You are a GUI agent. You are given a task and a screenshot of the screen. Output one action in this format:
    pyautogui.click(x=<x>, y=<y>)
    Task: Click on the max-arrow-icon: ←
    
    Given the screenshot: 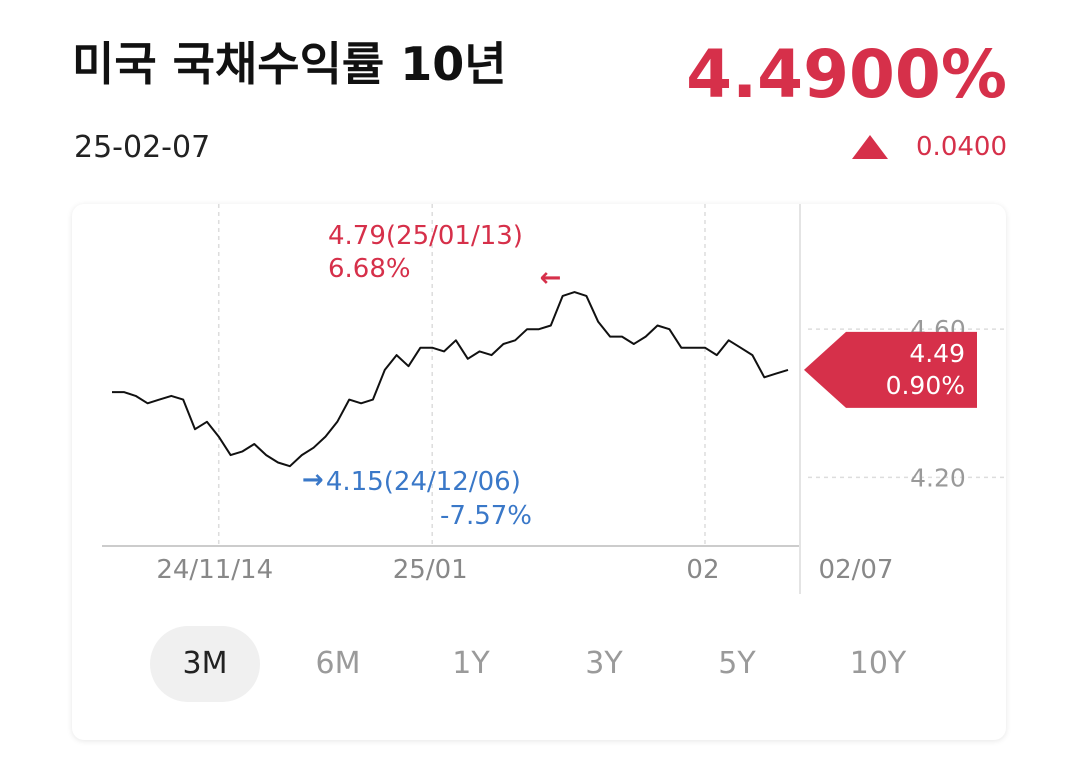 What is the action you would take?
    pyautogui.click(x=550, y=278)
    